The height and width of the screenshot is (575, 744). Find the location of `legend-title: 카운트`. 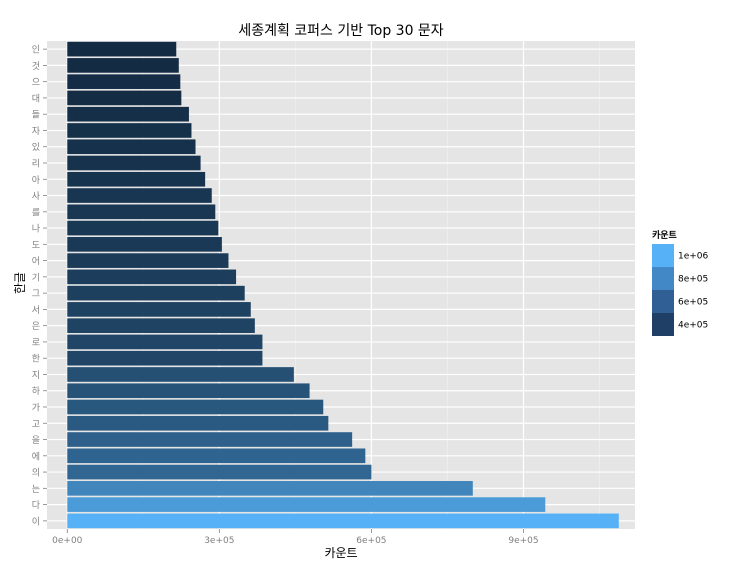

legend-title: 카운트 is located at coordinates (665, 235).